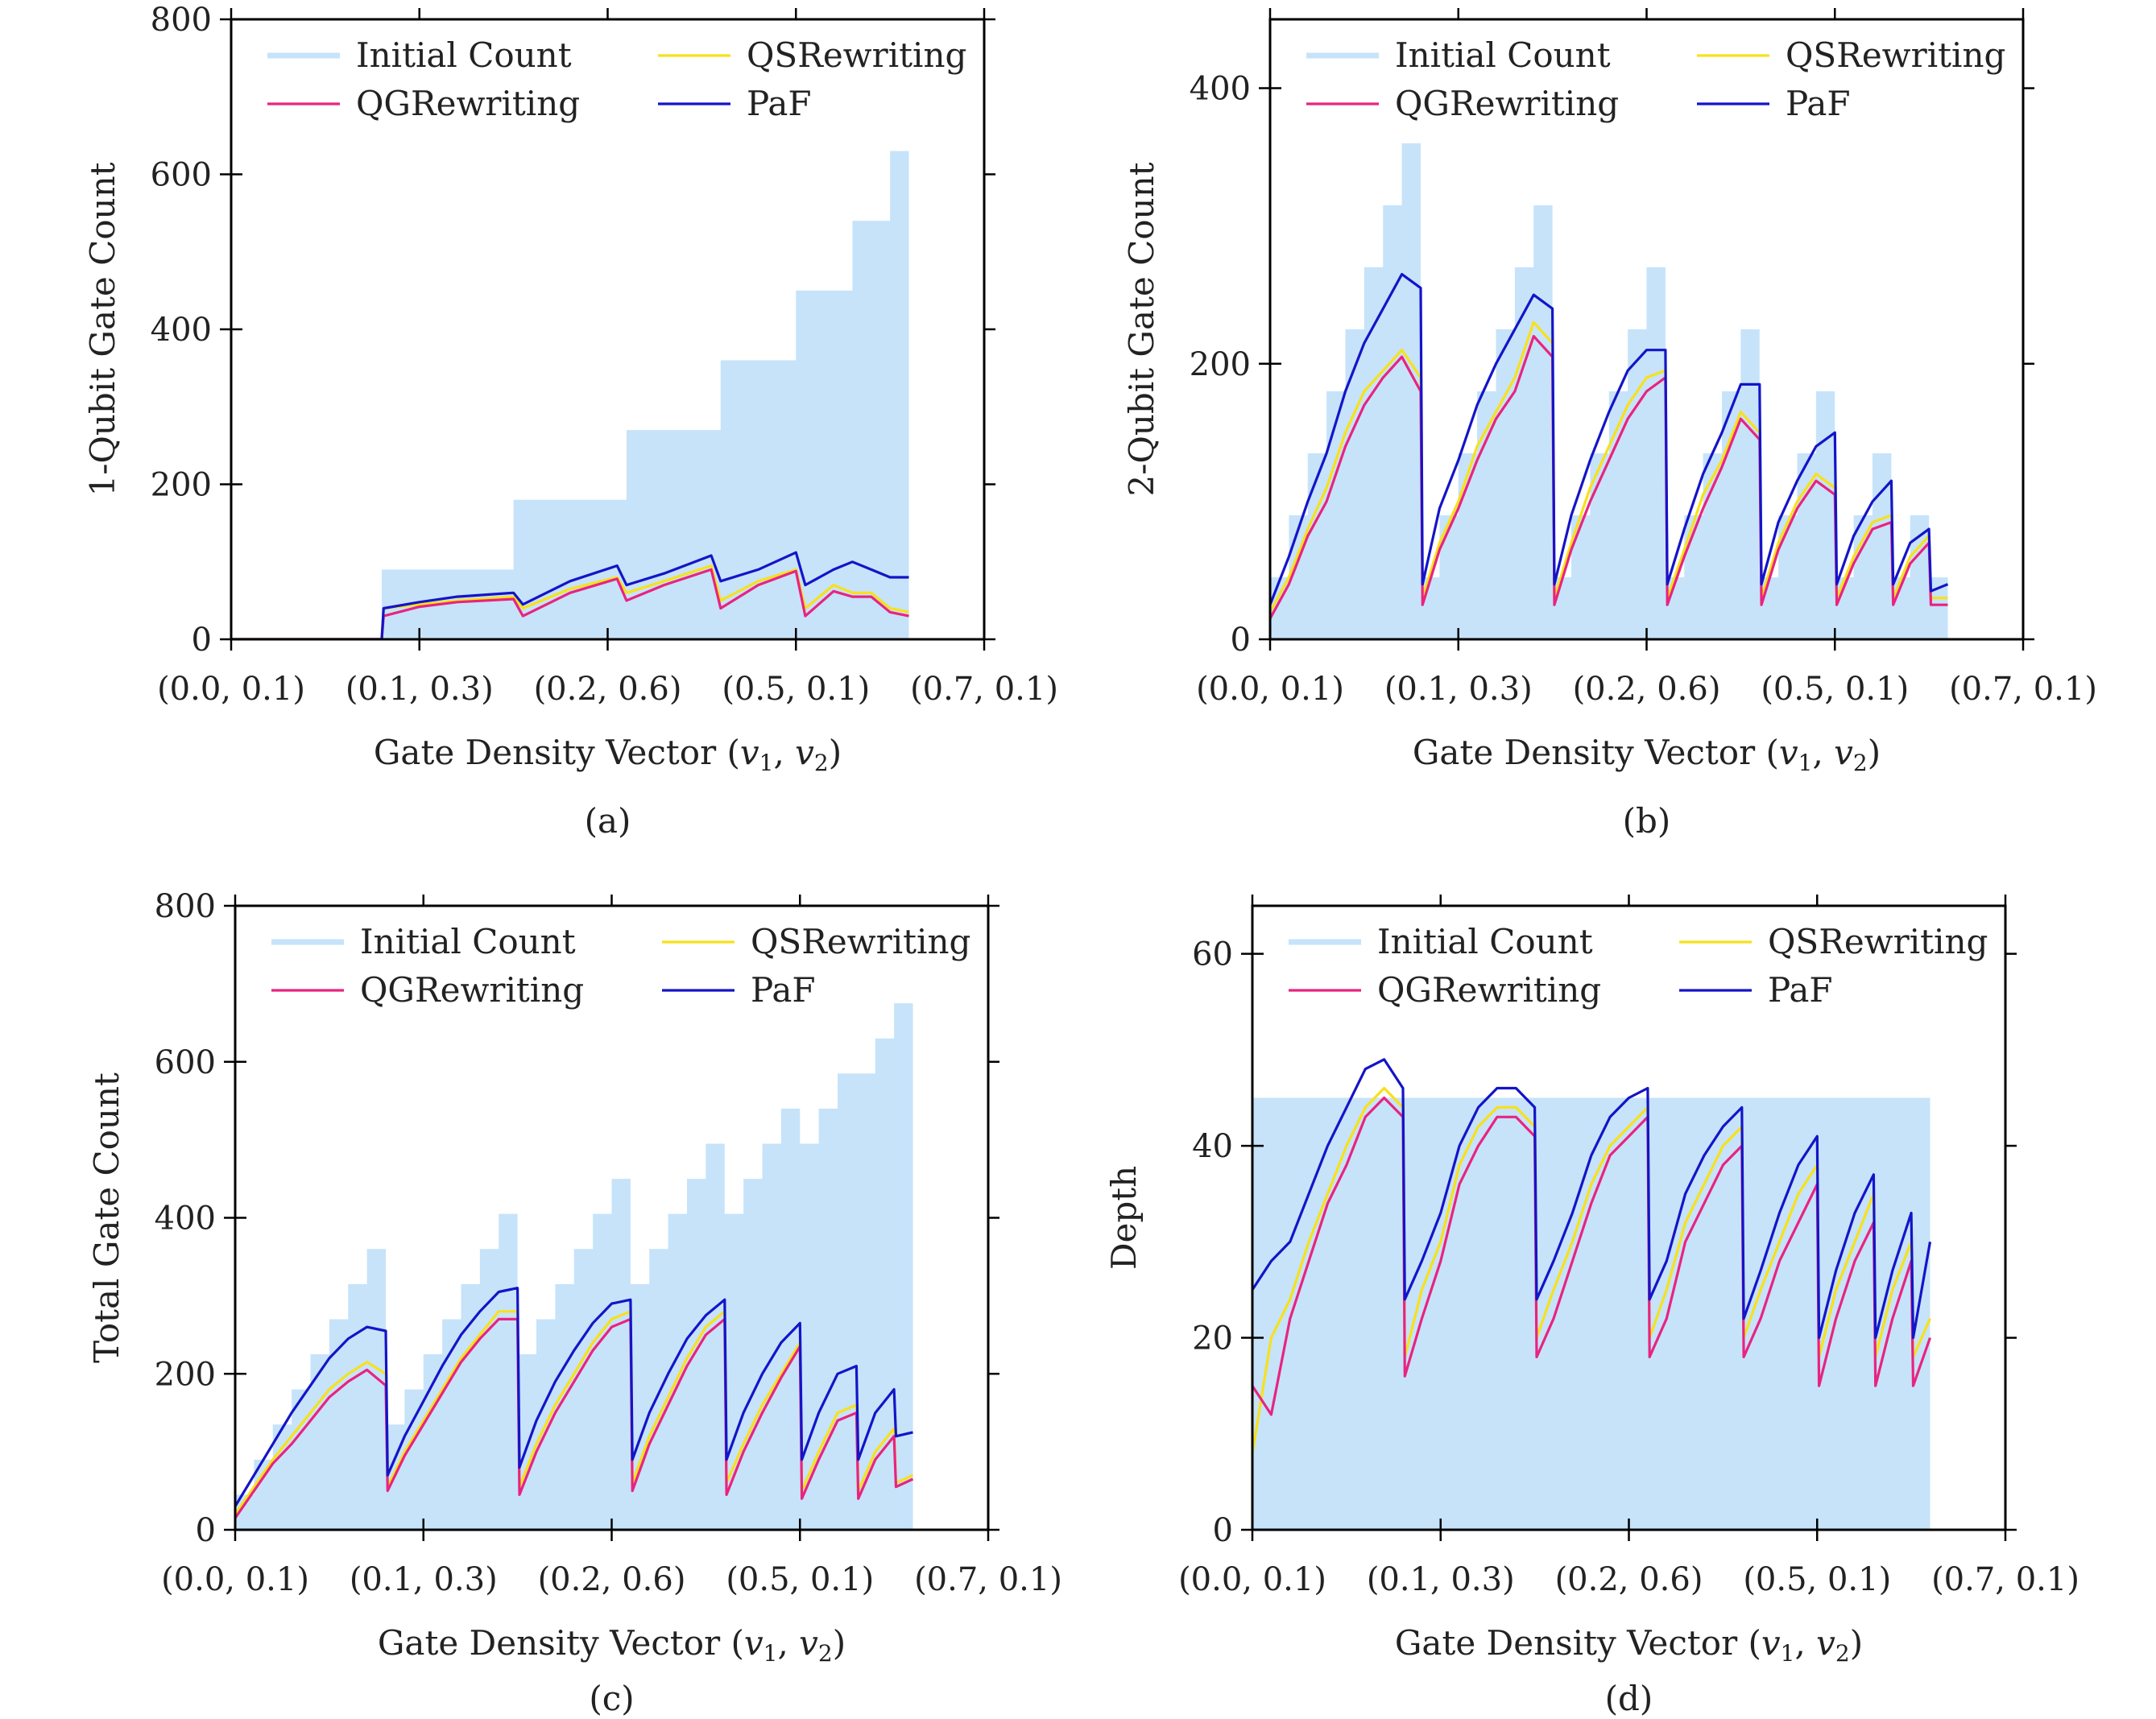  Describe the element at coordinates (1647, 821) in the screenshot. I see `panel-caption: (b)` at that location.